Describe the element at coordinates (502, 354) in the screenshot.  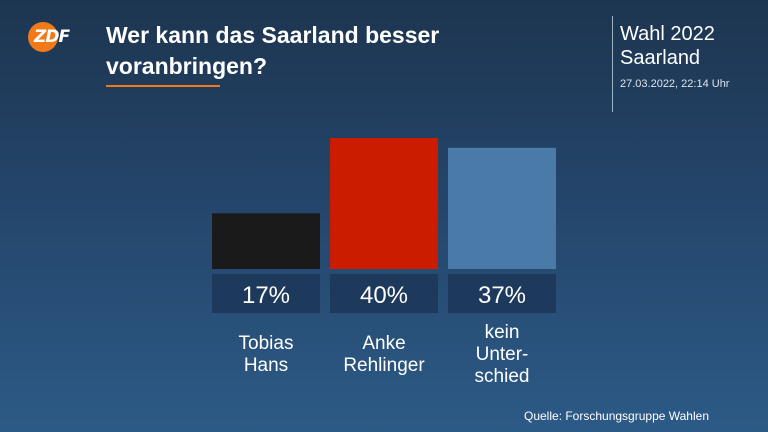
I see `category-label-2: kein Unter-schied` at that location.